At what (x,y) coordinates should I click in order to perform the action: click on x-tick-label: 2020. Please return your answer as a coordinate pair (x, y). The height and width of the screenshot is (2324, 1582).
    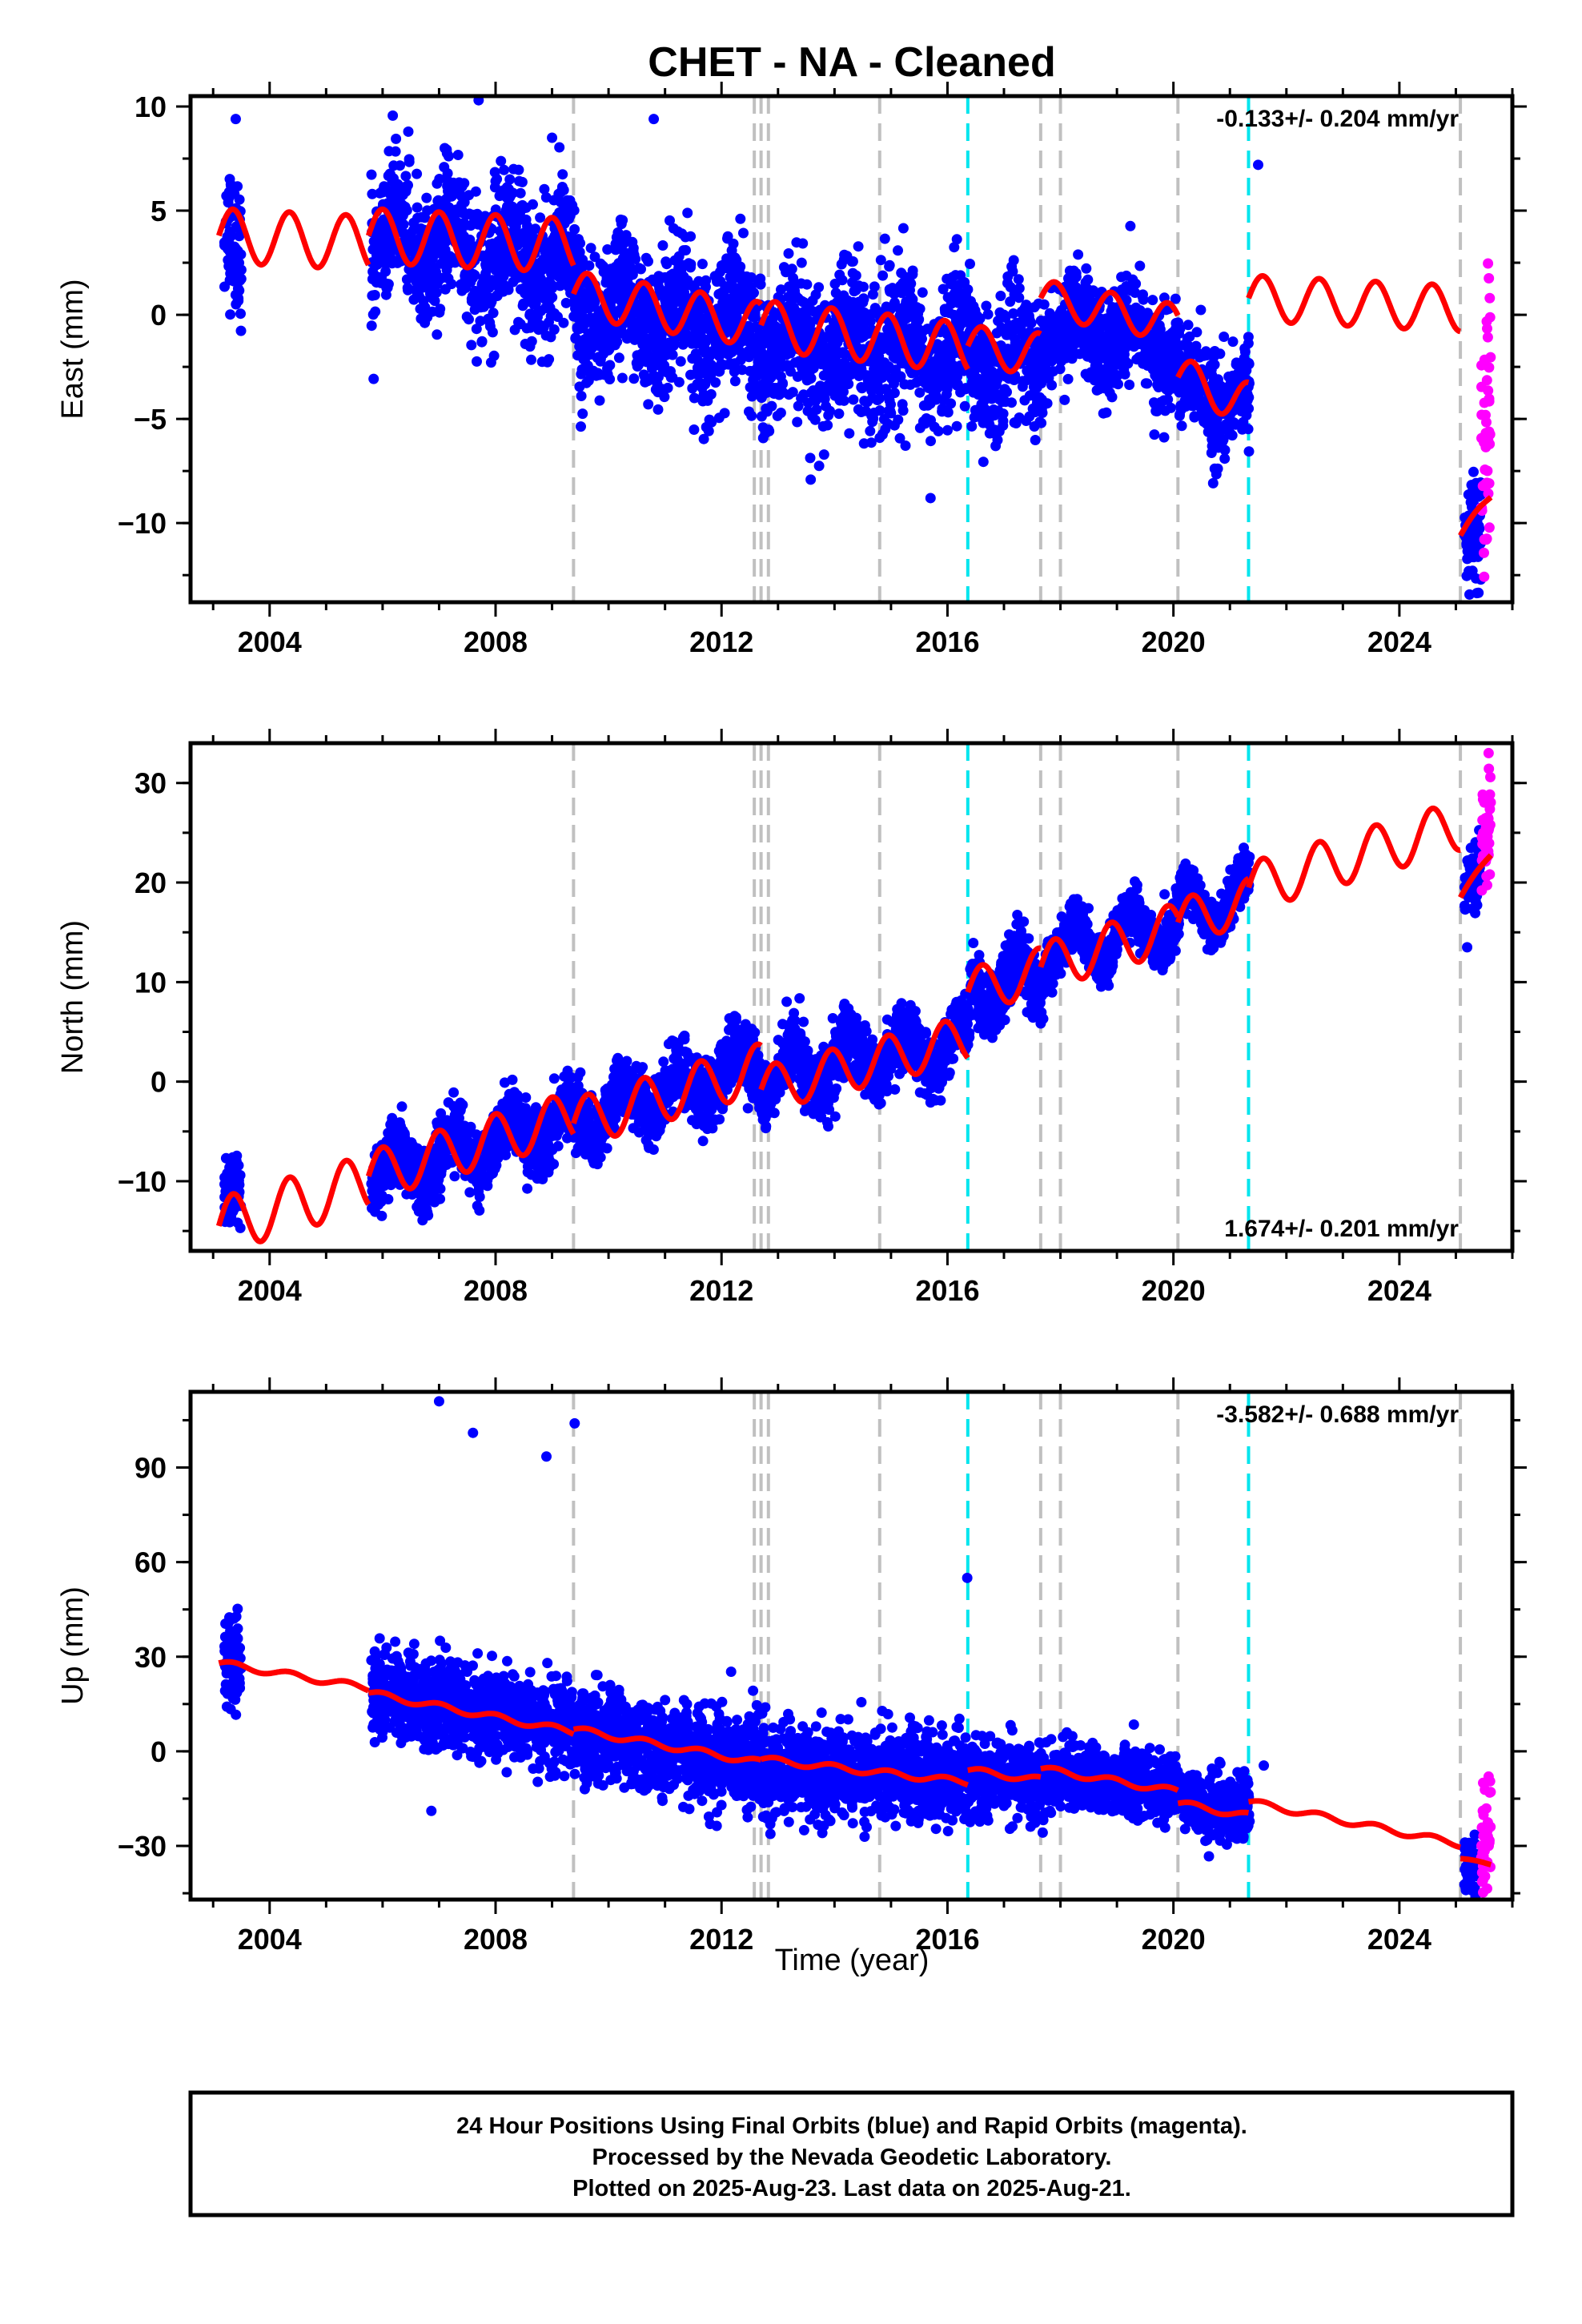
    Looking at the image, I should click on (1174, 641).